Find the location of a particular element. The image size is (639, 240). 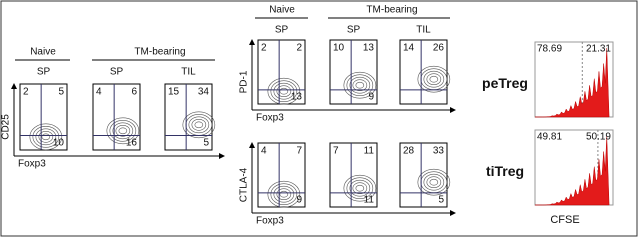

y-label: CTLA-4 is located at coordinates (244, 184).